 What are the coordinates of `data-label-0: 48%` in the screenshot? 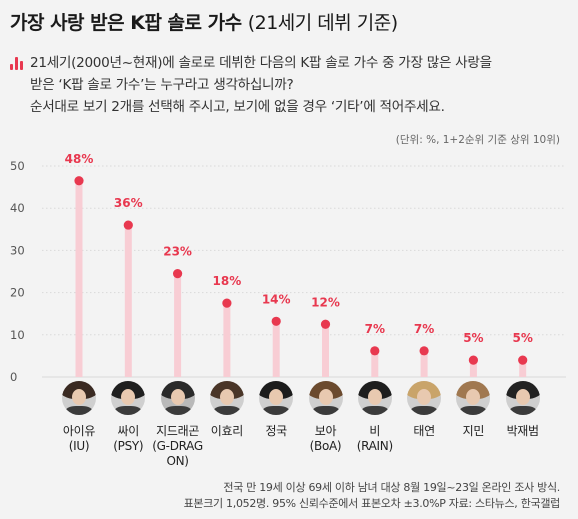 It's located at (79, 159).